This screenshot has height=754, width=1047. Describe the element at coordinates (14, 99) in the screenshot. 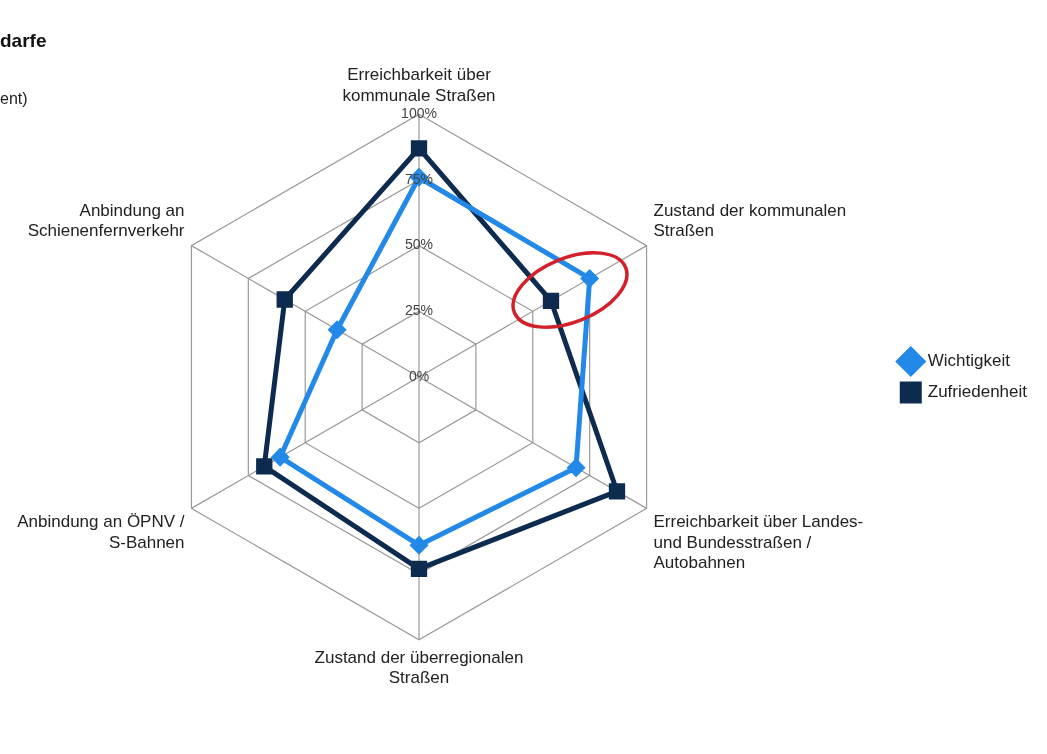

I see `text: ent)` at that location.